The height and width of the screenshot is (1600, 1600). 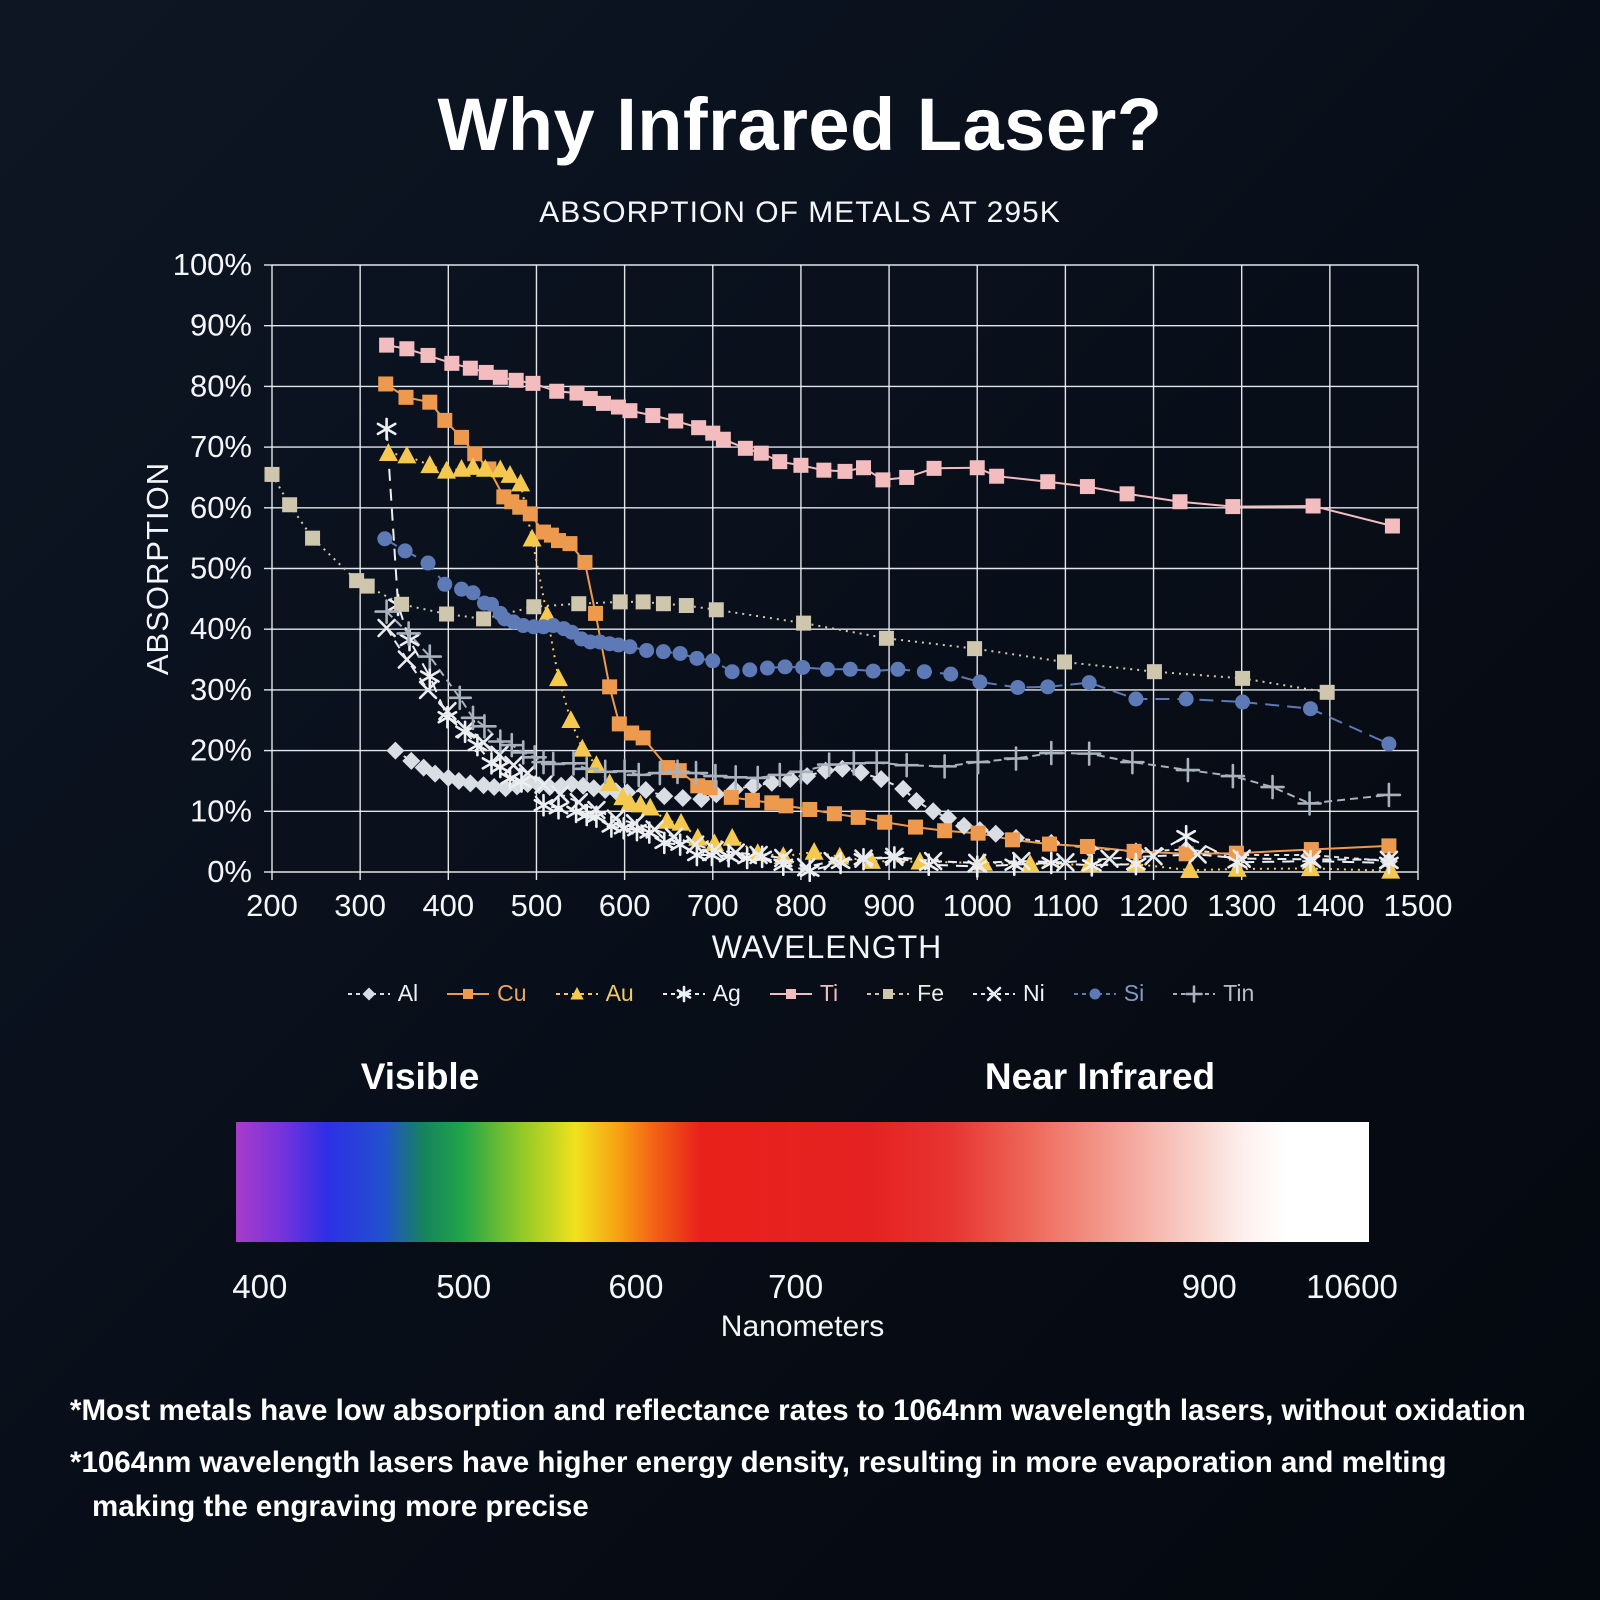 I want to click on series-line-Fe, so click(x=799, y=583).